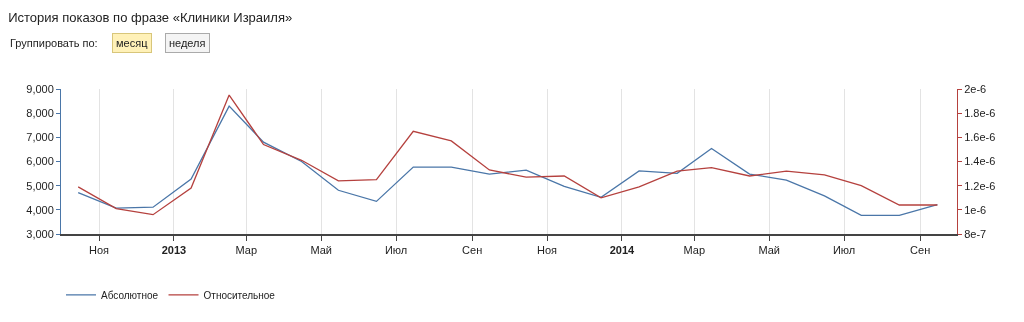  Describe the element at coordinates (174, 250) in the screenshot. I see `x-tick-label: 2013` at that location.